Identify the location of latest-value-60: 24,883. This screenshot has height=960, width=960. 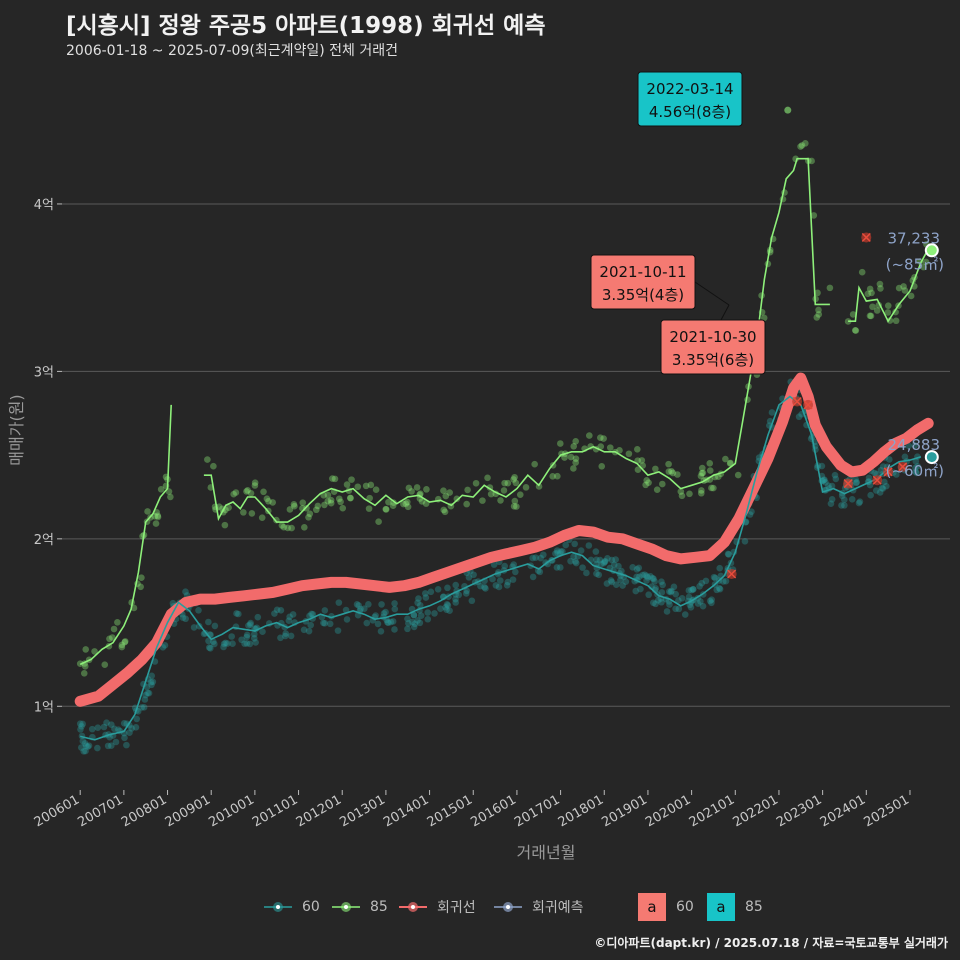
(914, 445).